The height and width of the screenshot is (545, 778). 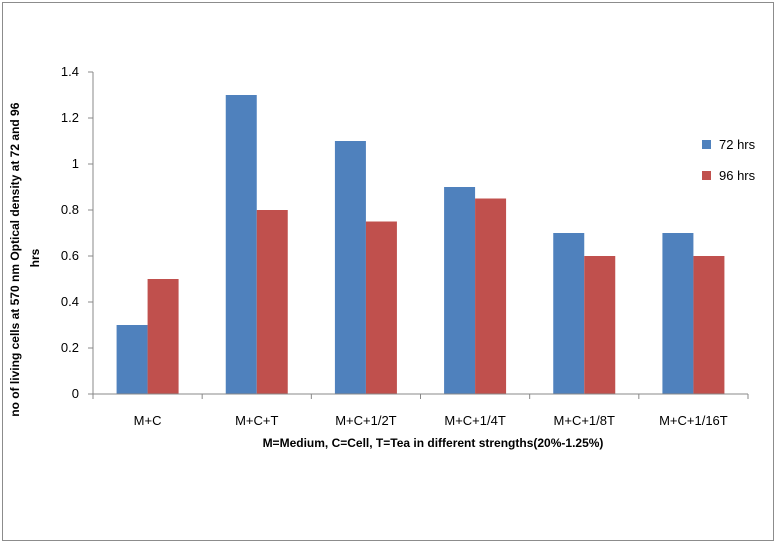 What do you see at coordinates (70, 117) in the screenshot?
I see `y-tick-label: 1.2` at bounding box center [70, 117].